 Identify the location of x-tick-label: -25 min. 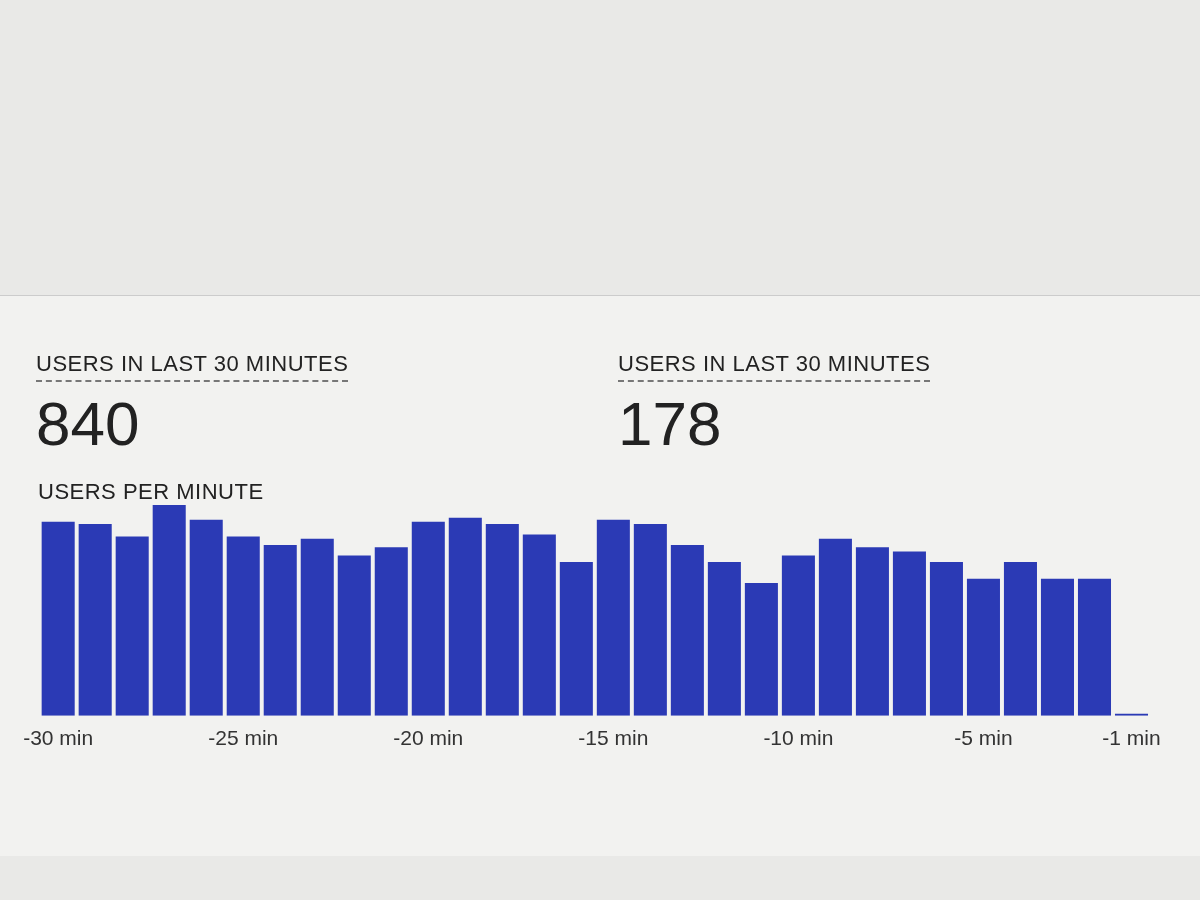
(243, 738).